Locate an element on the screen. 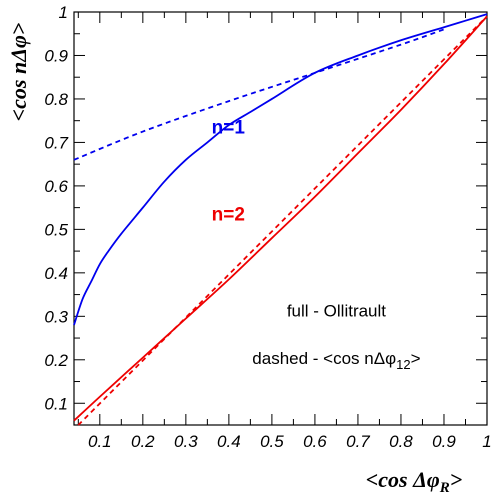 The image size is (498, 500). y-tick-label: 0.2 is located at coordinates (56, 360).